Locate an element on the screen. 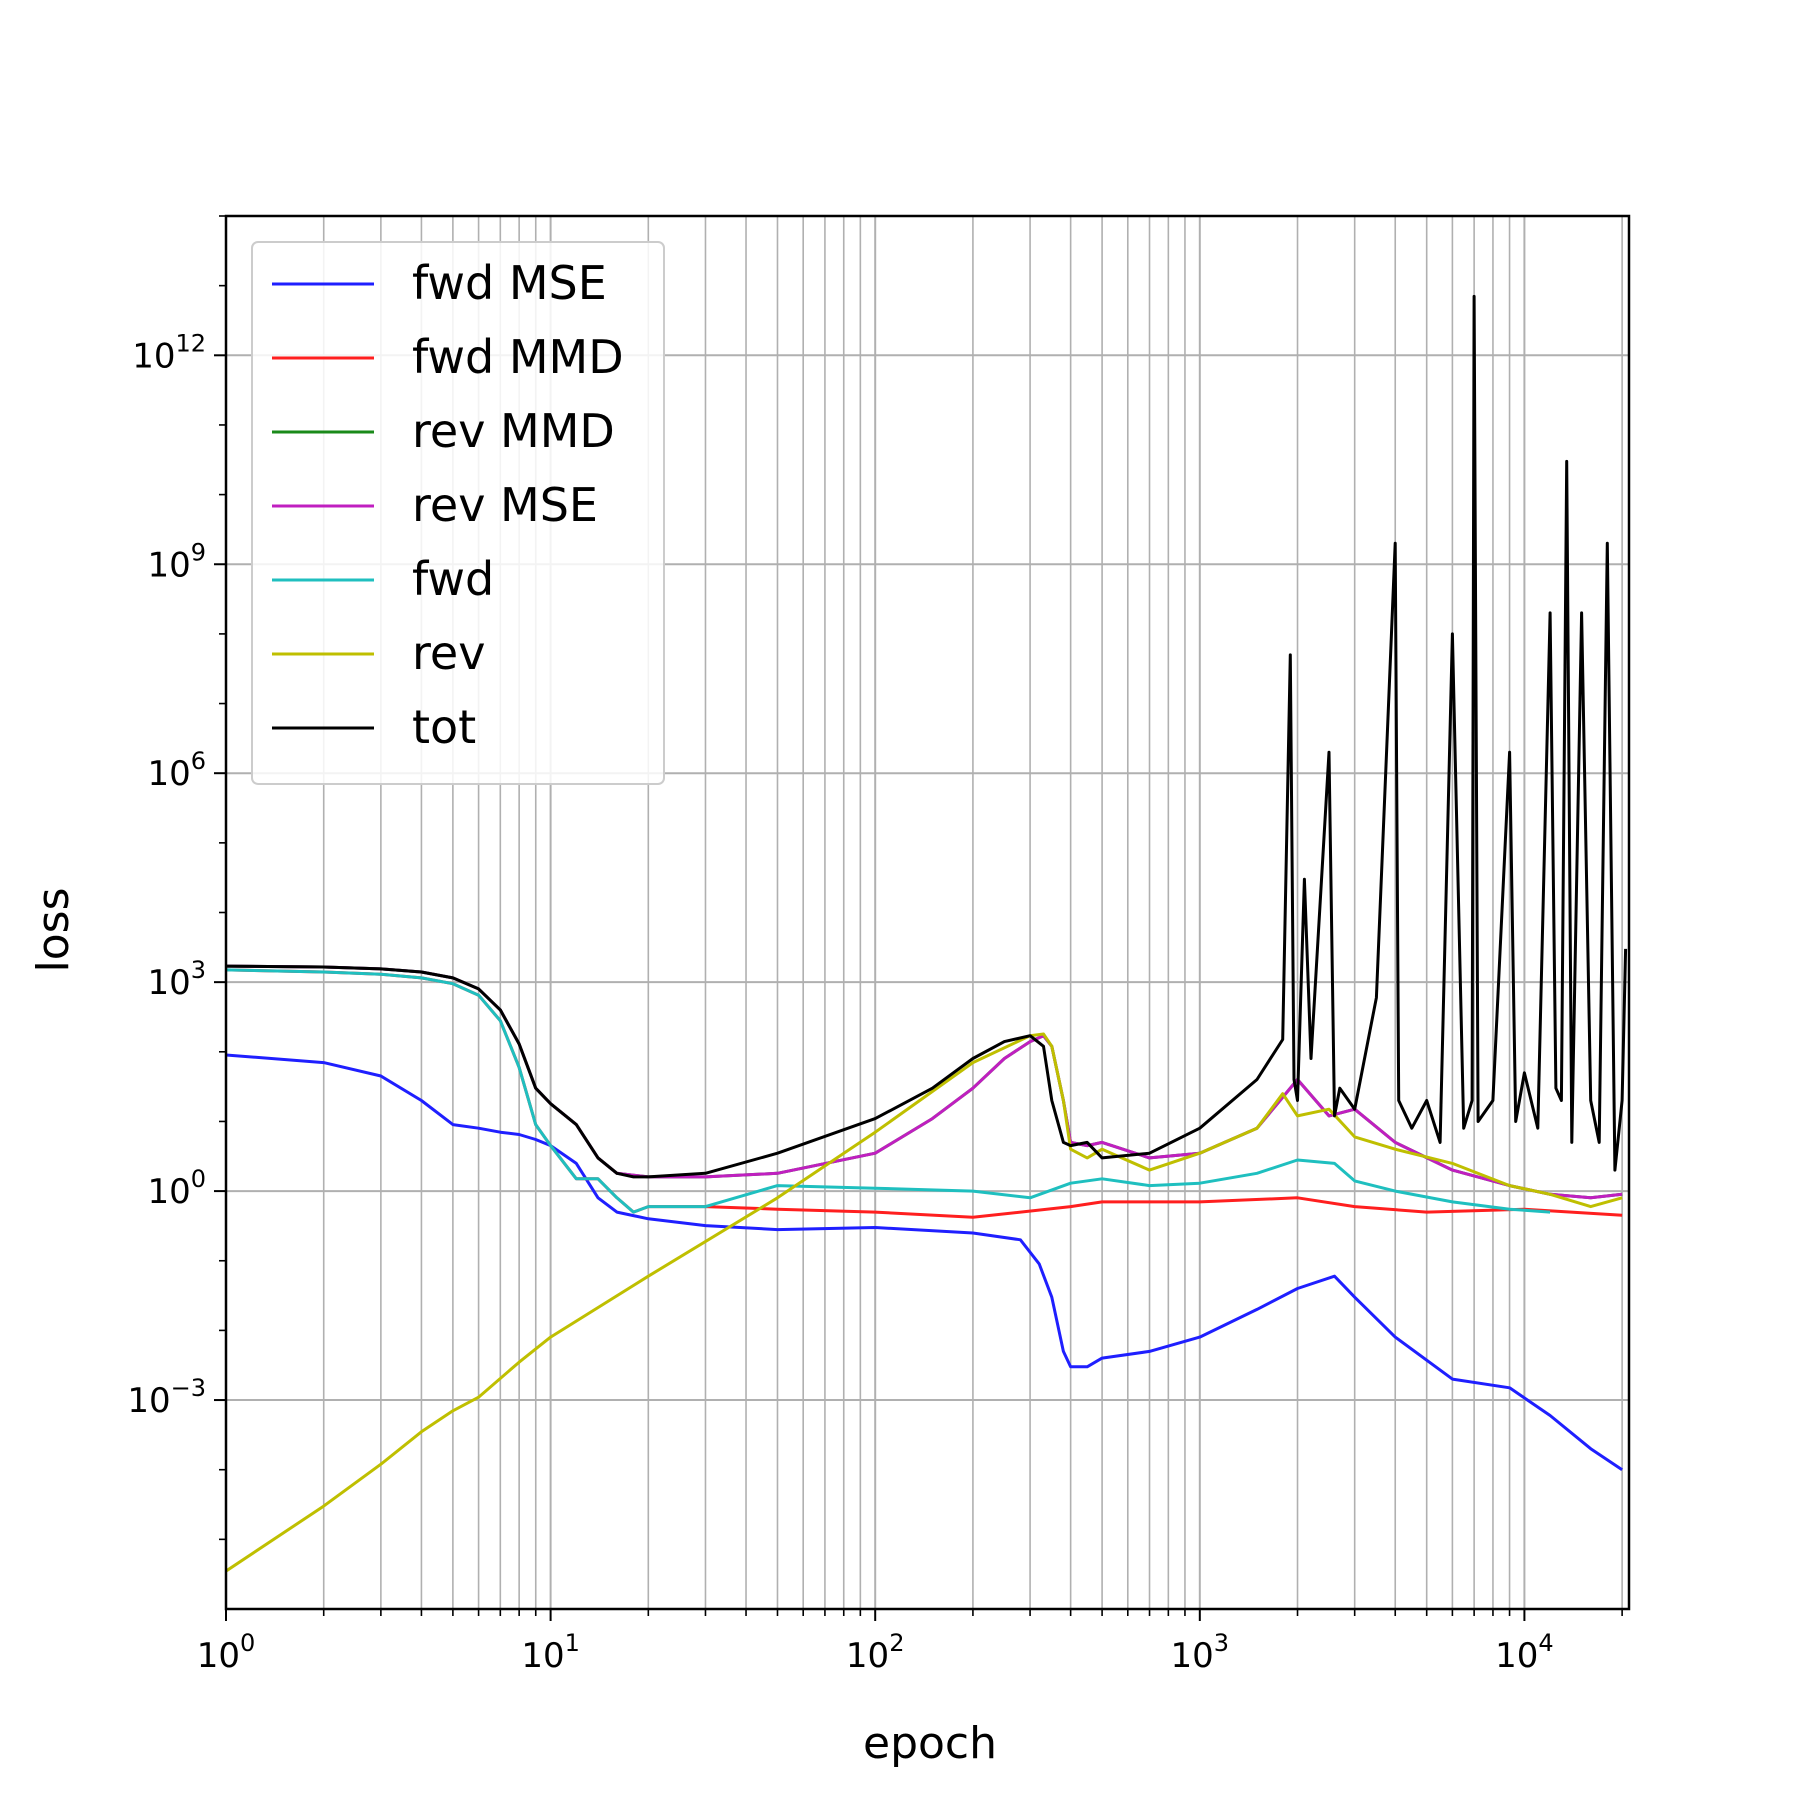 The height and width of the screenshot is (1805, 1800). y-axis-label: loss is located at coordinates (53, 930).